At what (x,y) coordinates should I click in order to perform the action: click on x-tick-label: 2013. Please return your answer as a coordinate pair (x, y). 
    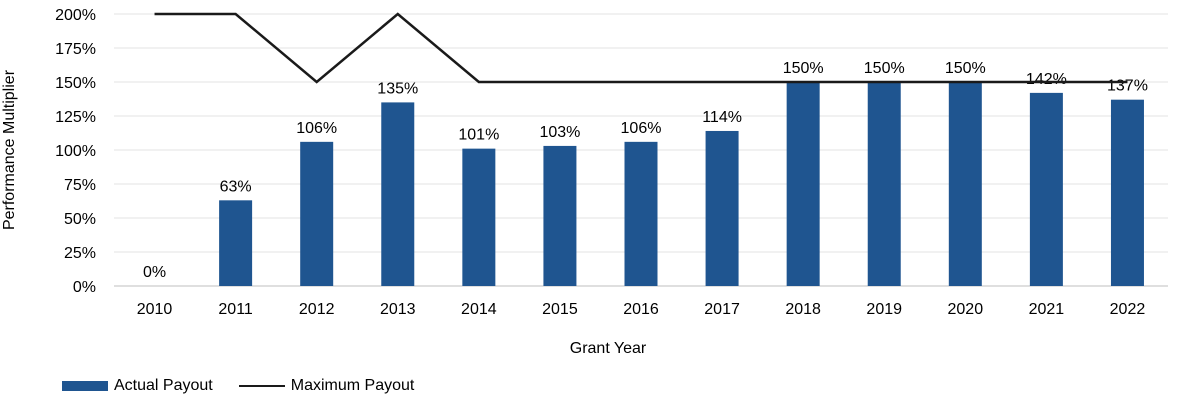
    Looking at the image, I should click on (398, 309).